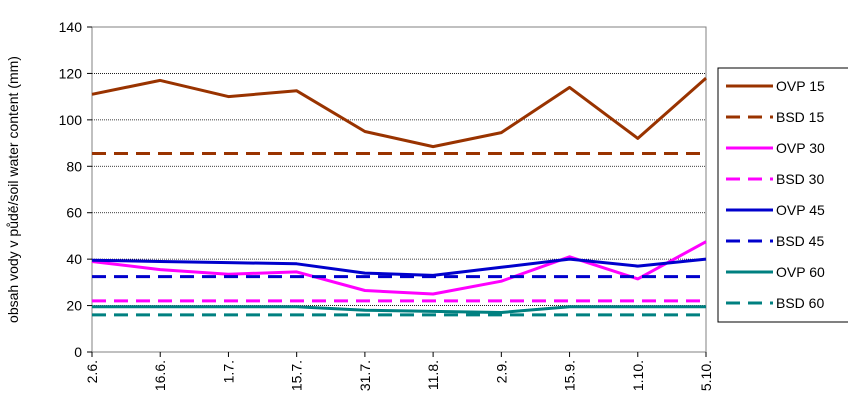 The width and height of the screenshot is (848, 407). What do you see at coordinates (71, 27) in the screenshot?
I see `y-tick-label: 140` at bounding box center [71, 27].